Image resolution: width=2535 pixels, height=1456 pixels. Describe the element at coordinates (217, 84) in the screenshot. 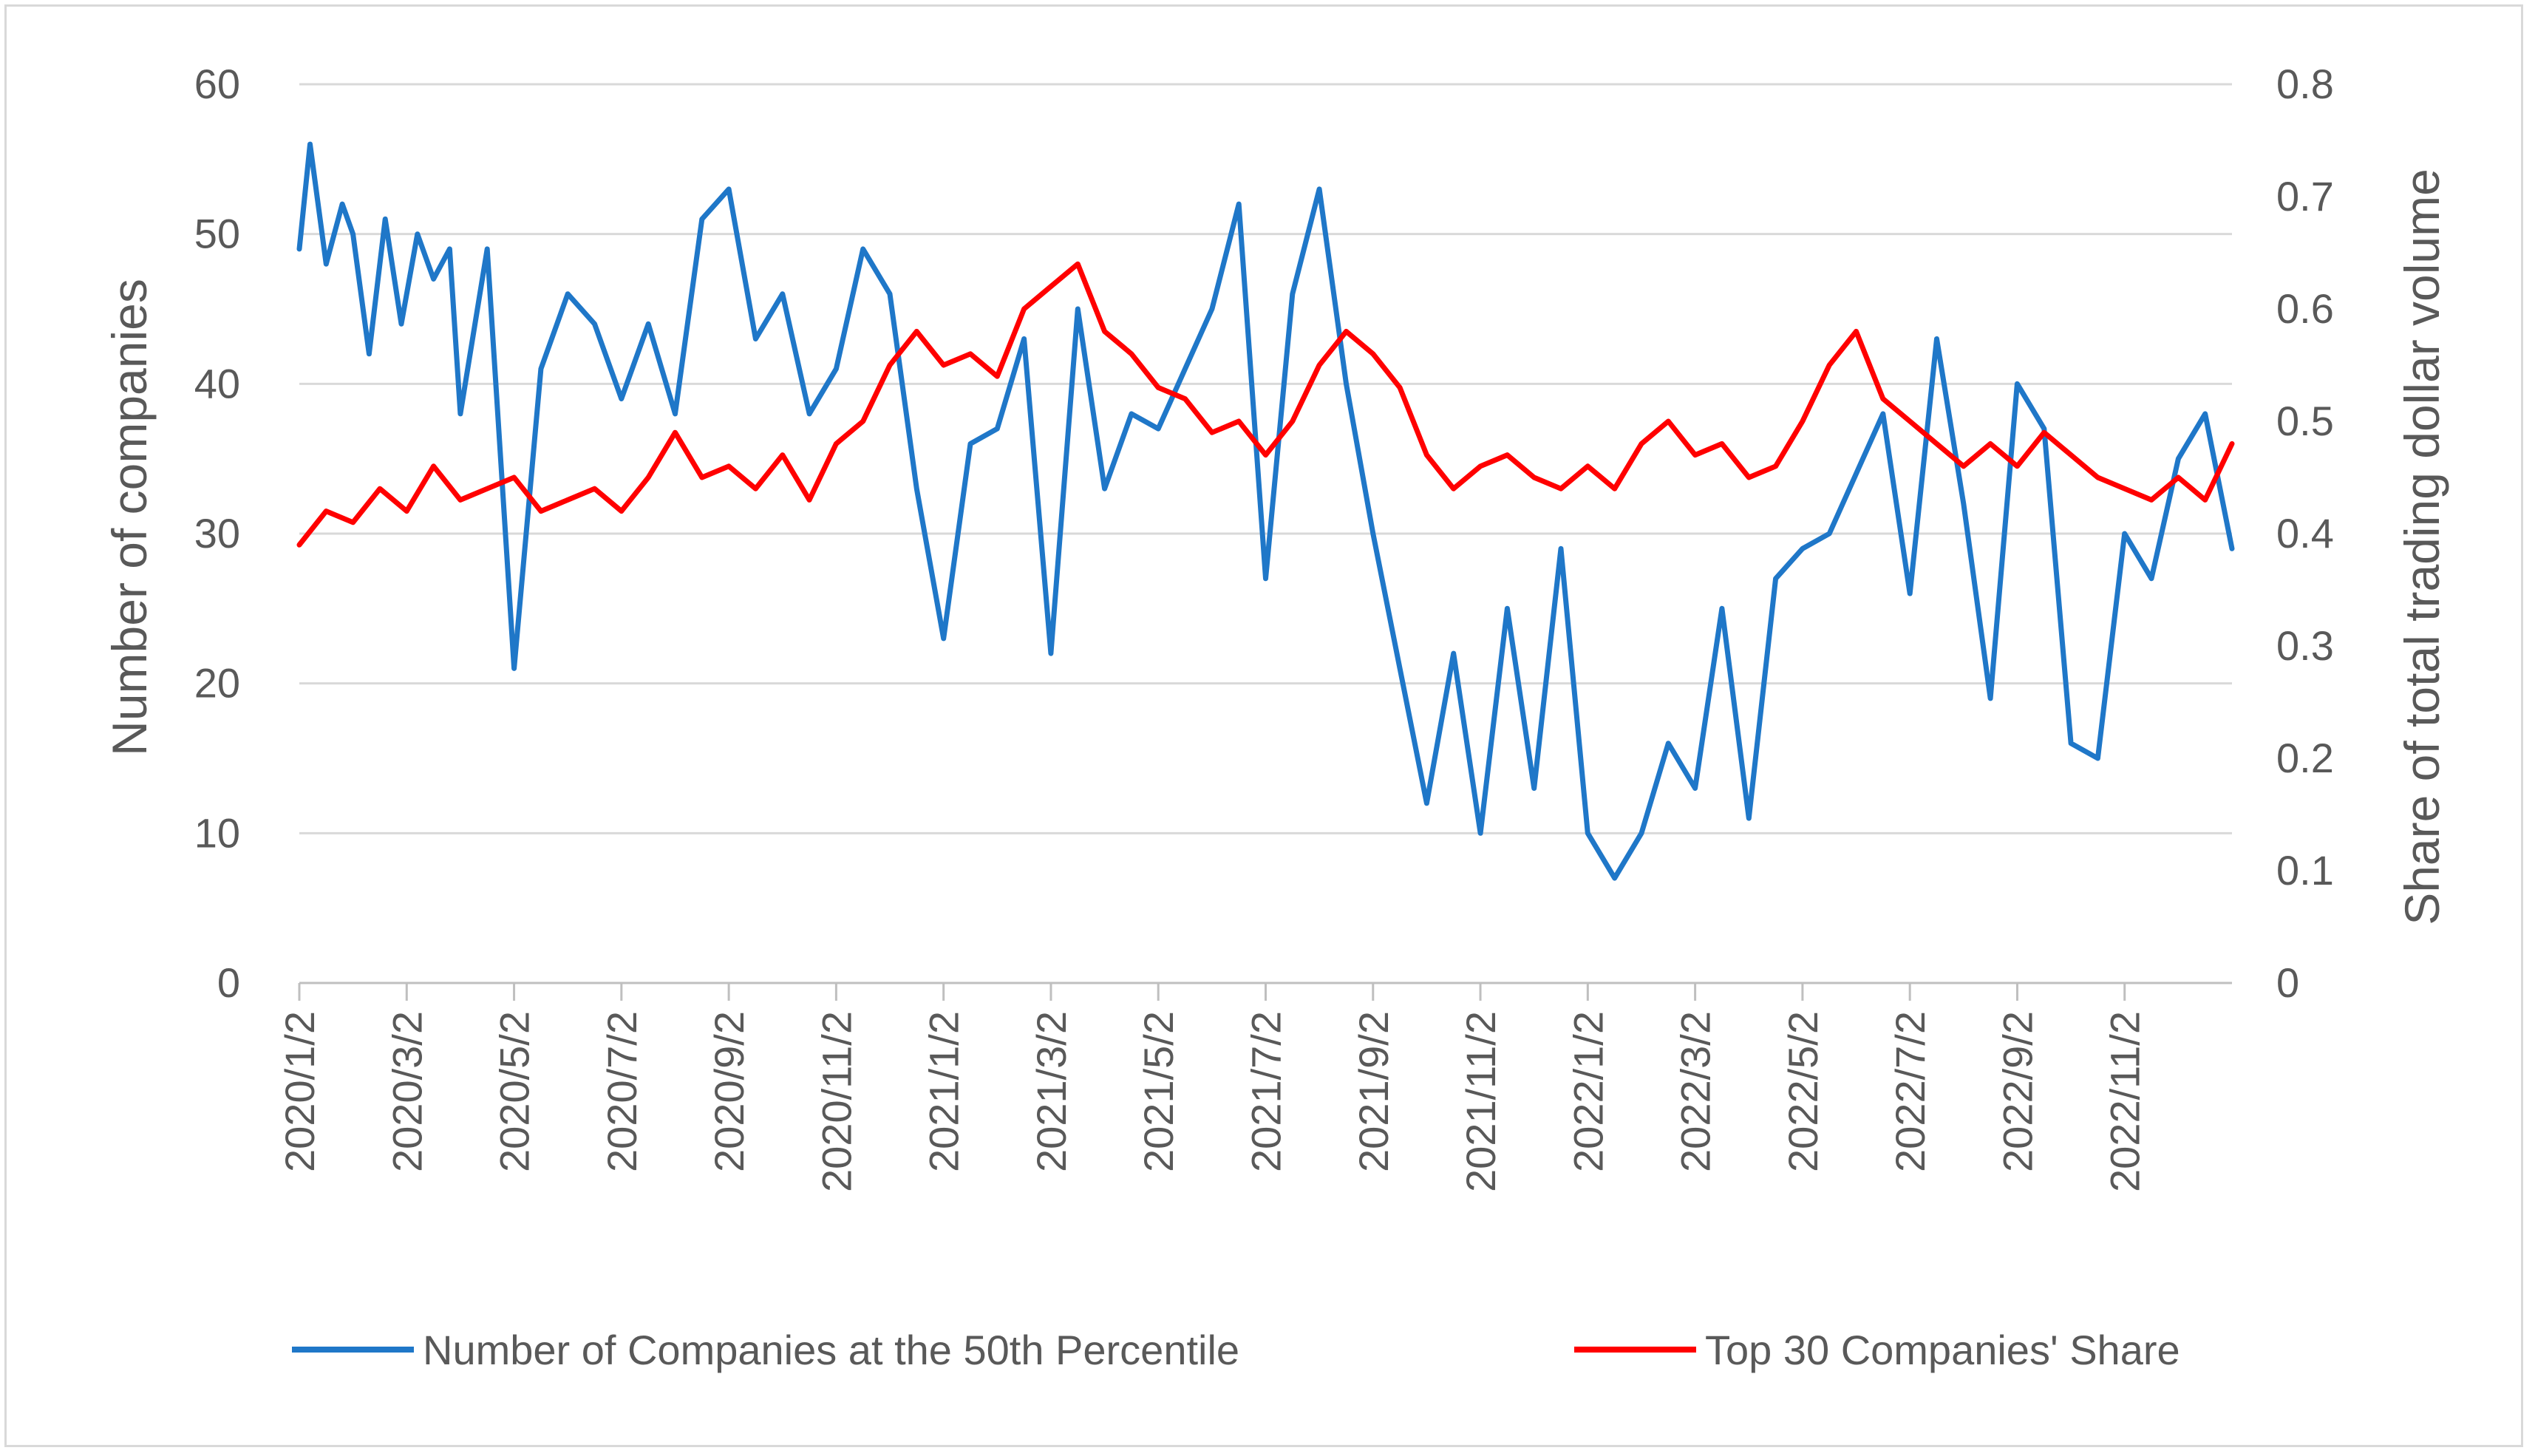

I see `y-tick-label: 60` at that location.